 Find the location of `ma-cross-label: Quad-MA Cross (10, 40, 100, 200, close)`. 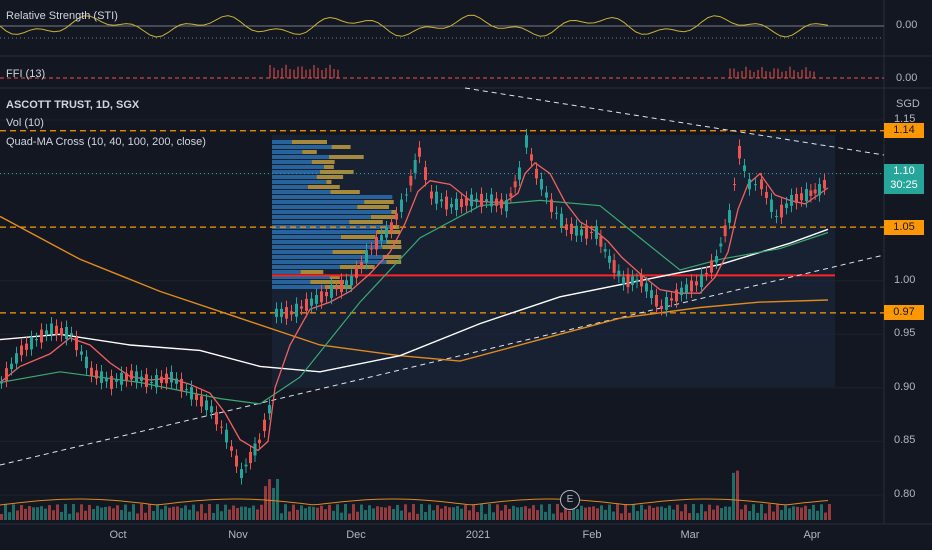

ma-cross-label: Quad-MA Cross (10, 40, 100, 200, close) is located at coordinates (106, 142).